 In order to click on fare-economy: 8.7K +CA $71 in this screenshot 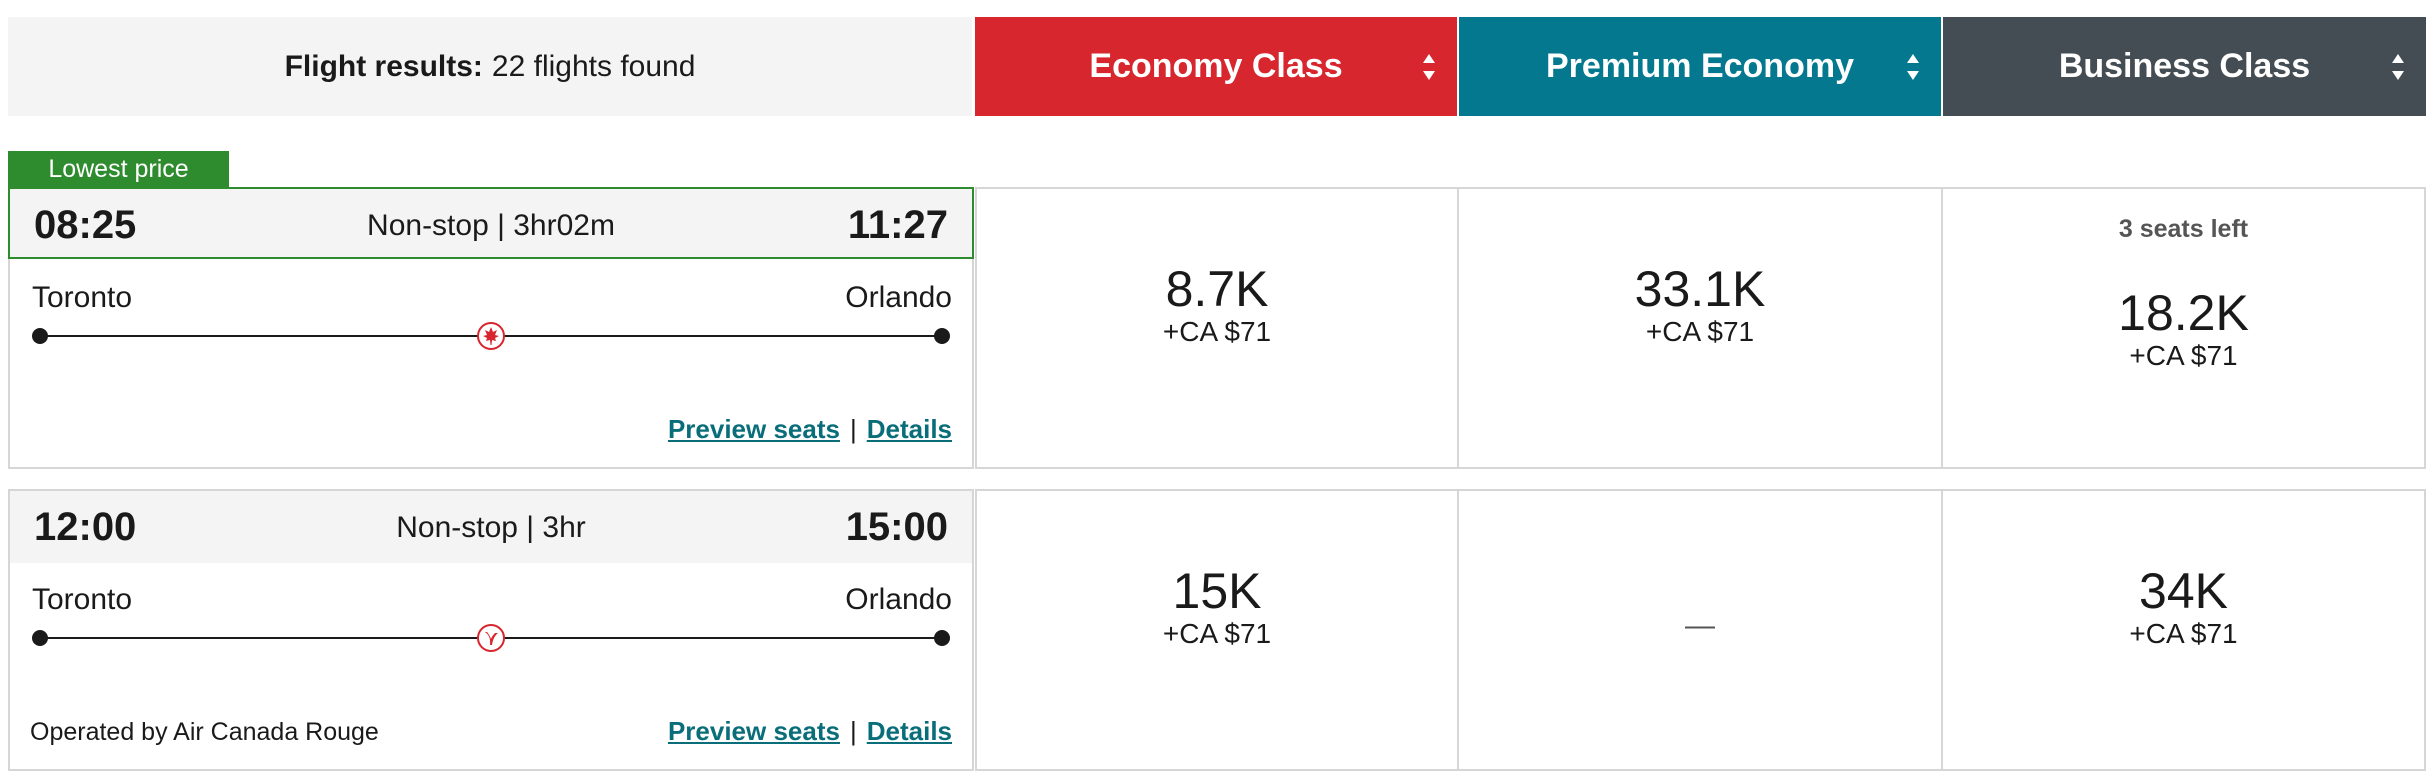, I will do `click(1217, 328)`.